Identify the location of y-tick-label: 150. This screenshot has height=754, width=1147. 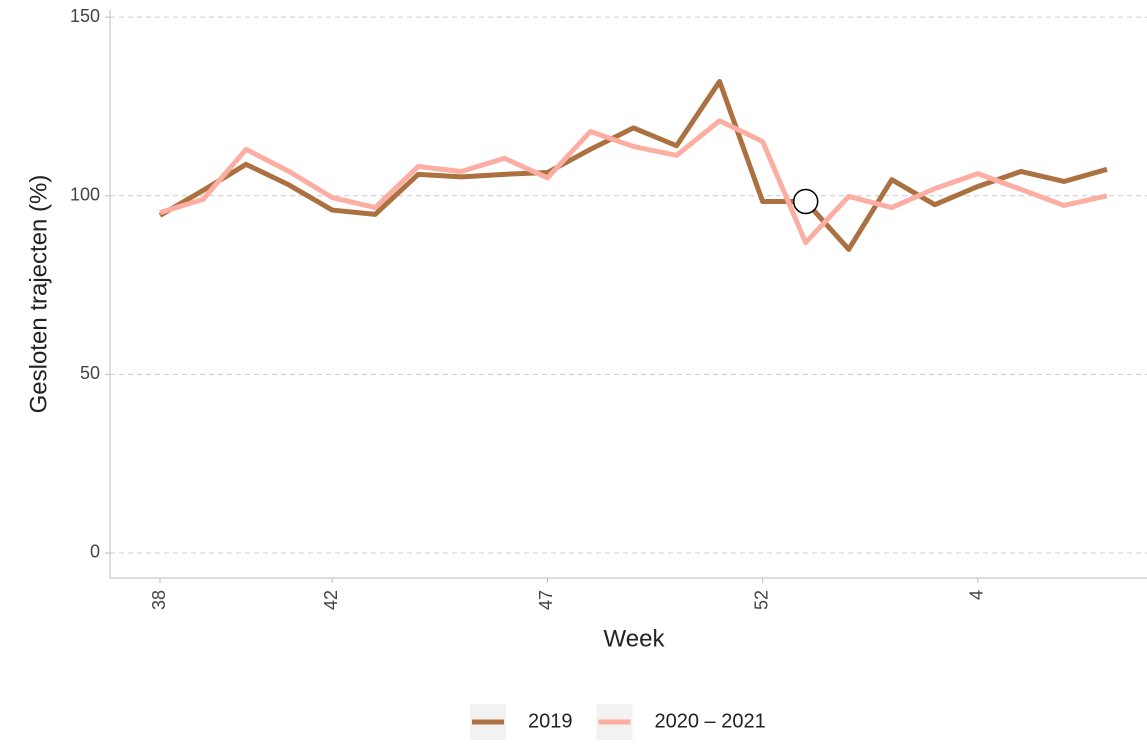
(85, 16).